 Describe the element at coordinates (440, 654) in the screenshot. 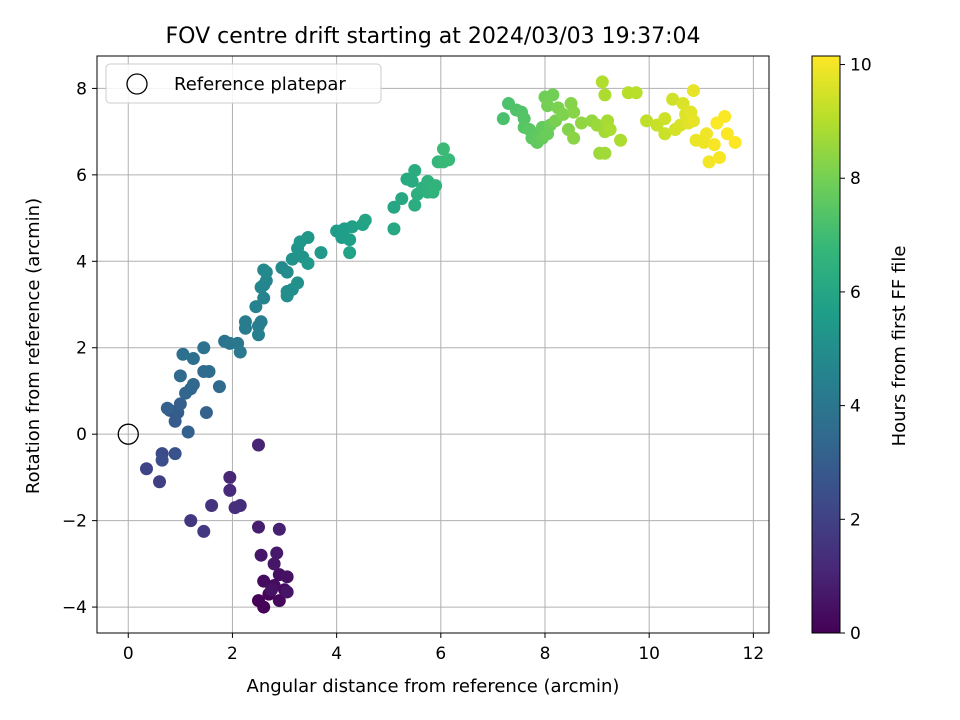

I see `x-tick-label: 6` at that location.